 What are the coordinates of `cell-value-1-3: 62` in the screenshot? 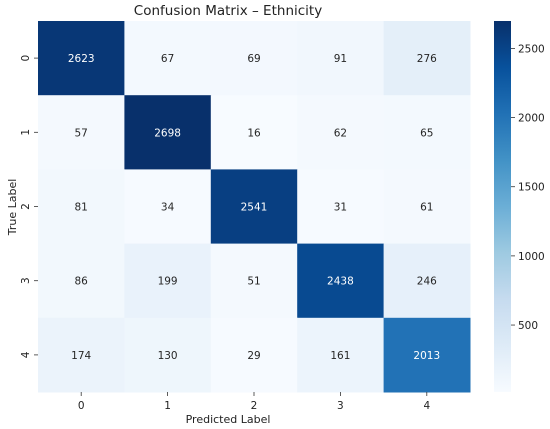 It's located at (340, 133).